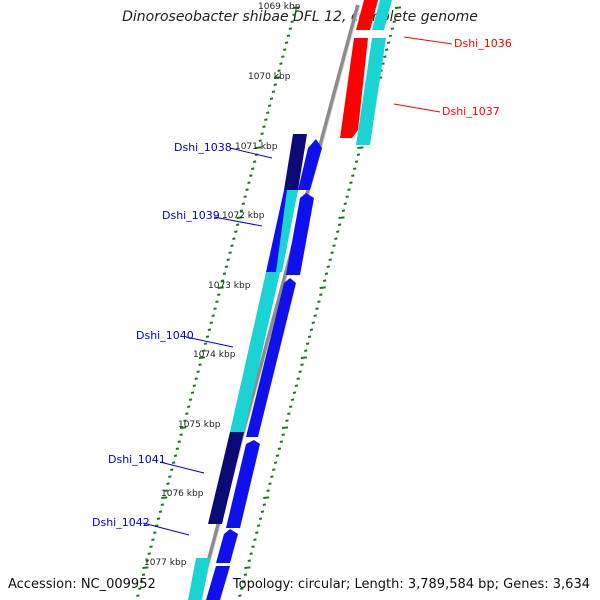 The image size is (600, 600). Describe the element at coordinates (367, 15) in the screenshot. I see `gene-dshi-1036-fill` at that location.